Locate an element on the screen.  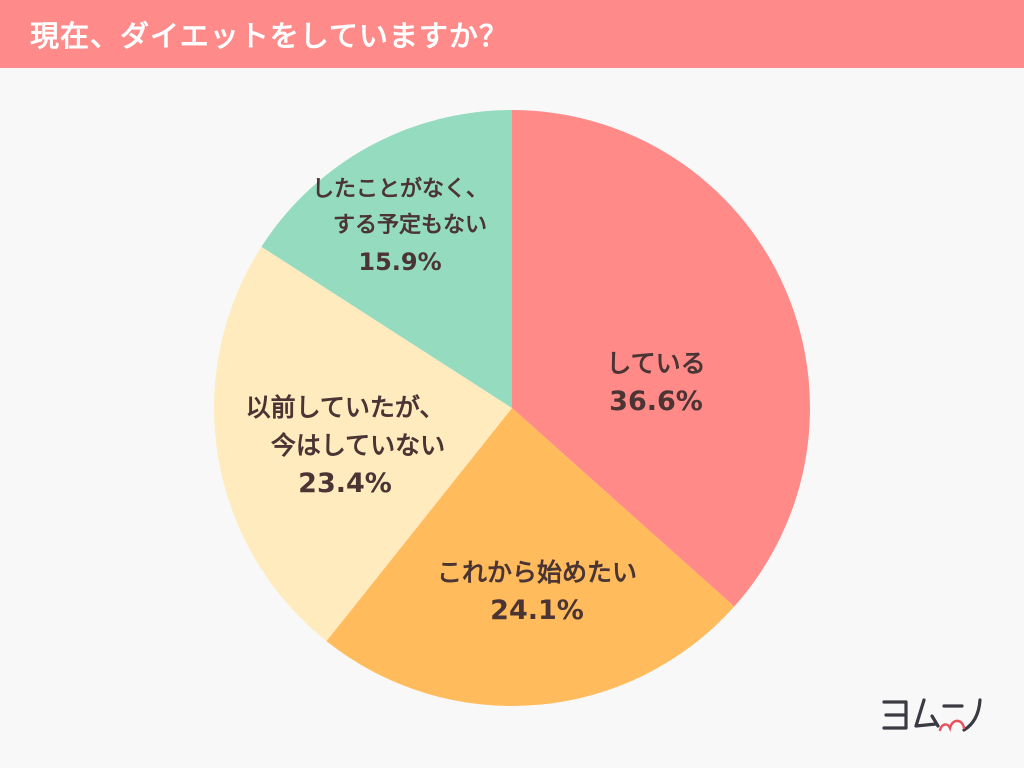
logo-icon is located at coordinates (932, 715).